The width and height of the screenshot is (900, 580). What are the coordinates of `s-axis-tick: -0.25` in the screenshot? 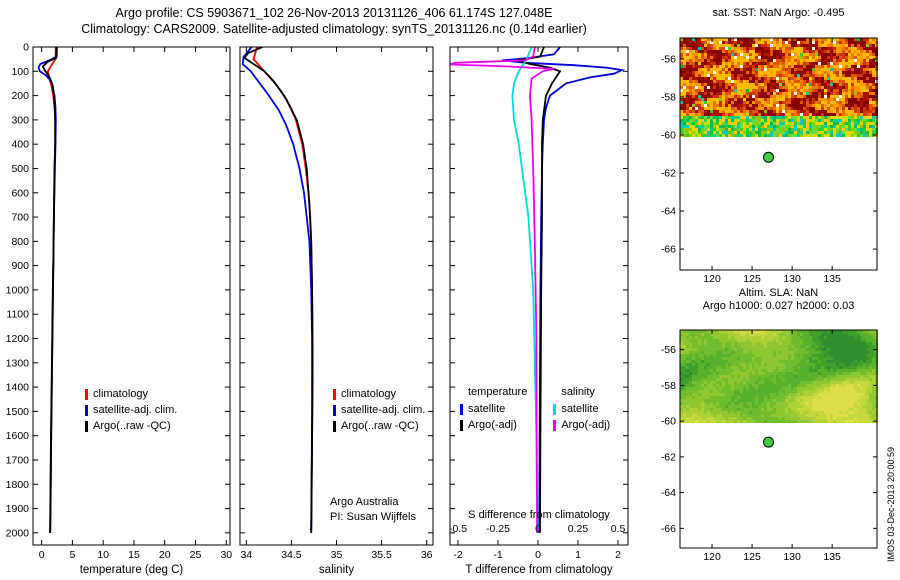 It's located at (498, 529).